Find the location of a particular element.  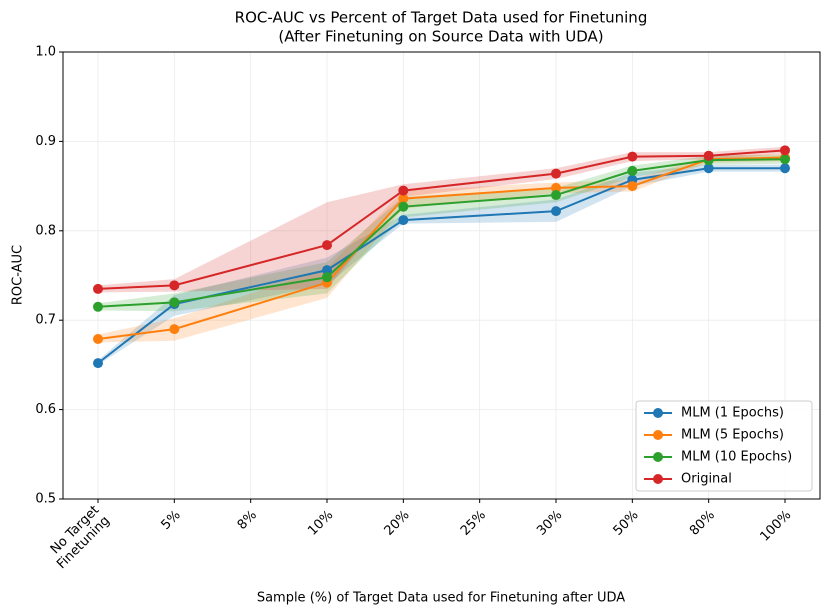

y-tick-label: 0.9 is located at coordinates (45, 141).